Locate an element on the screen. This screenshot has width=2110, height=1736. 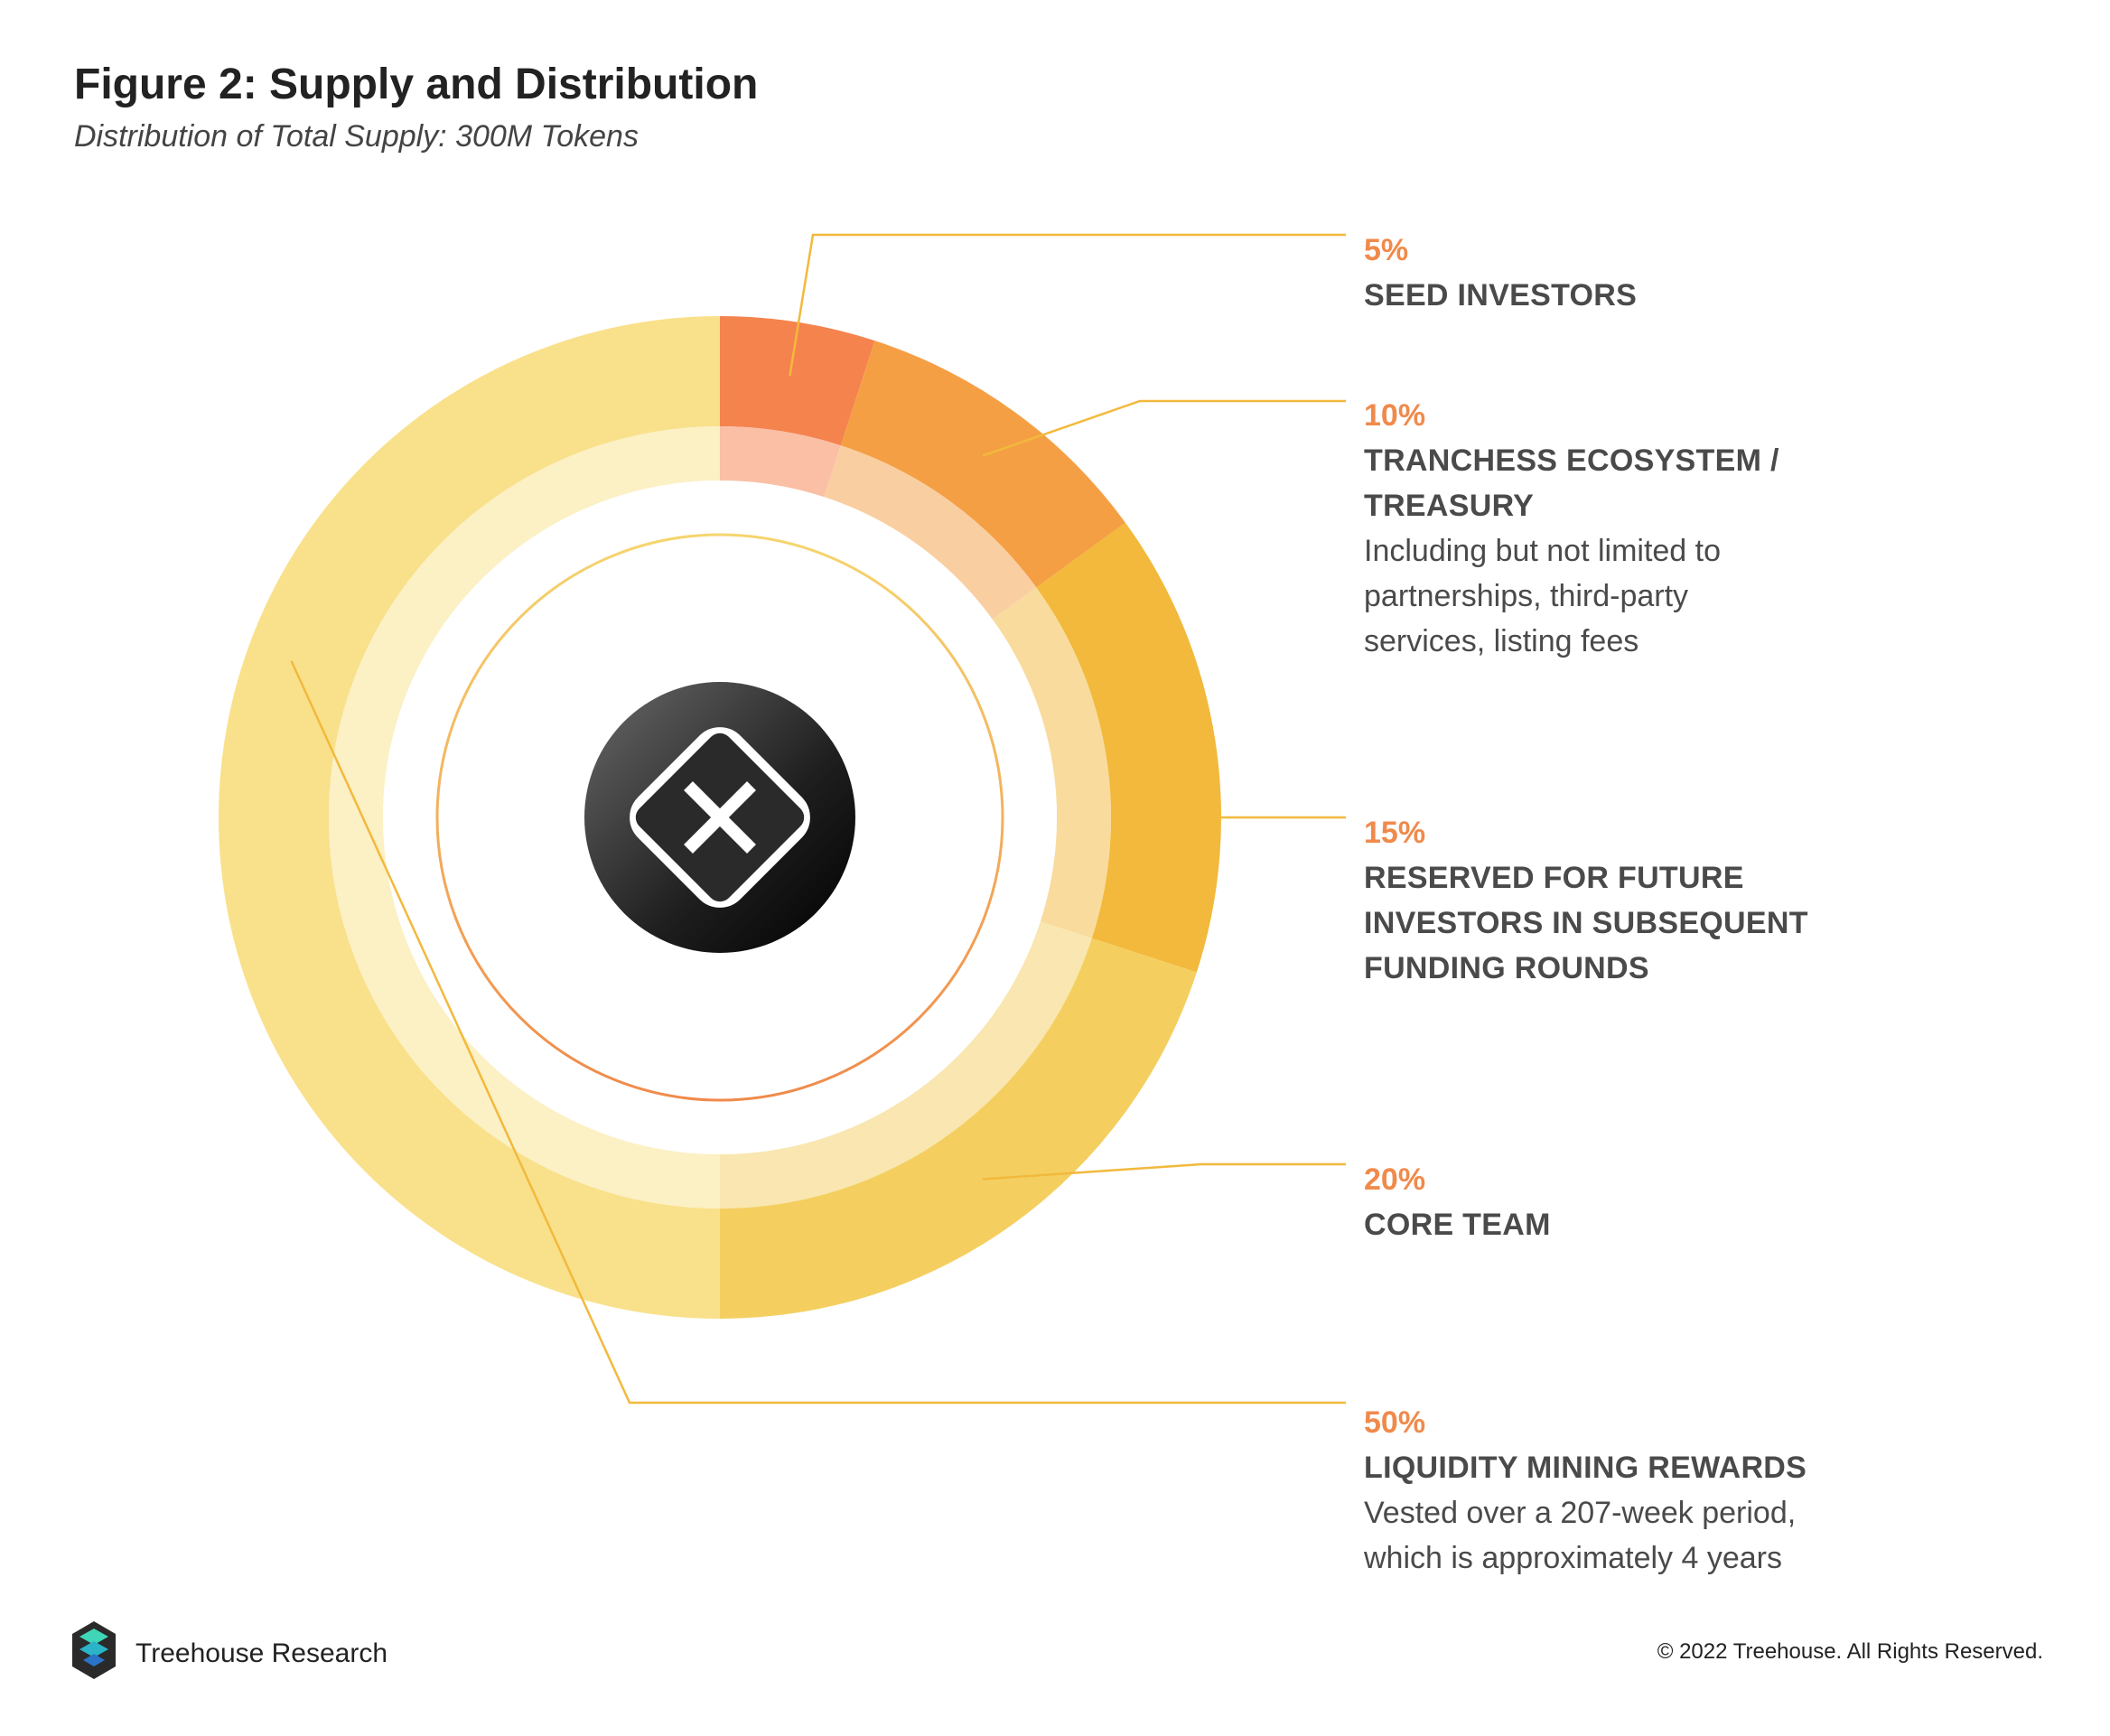
slice-percent: 5% is located at coordinates (1386, 250).